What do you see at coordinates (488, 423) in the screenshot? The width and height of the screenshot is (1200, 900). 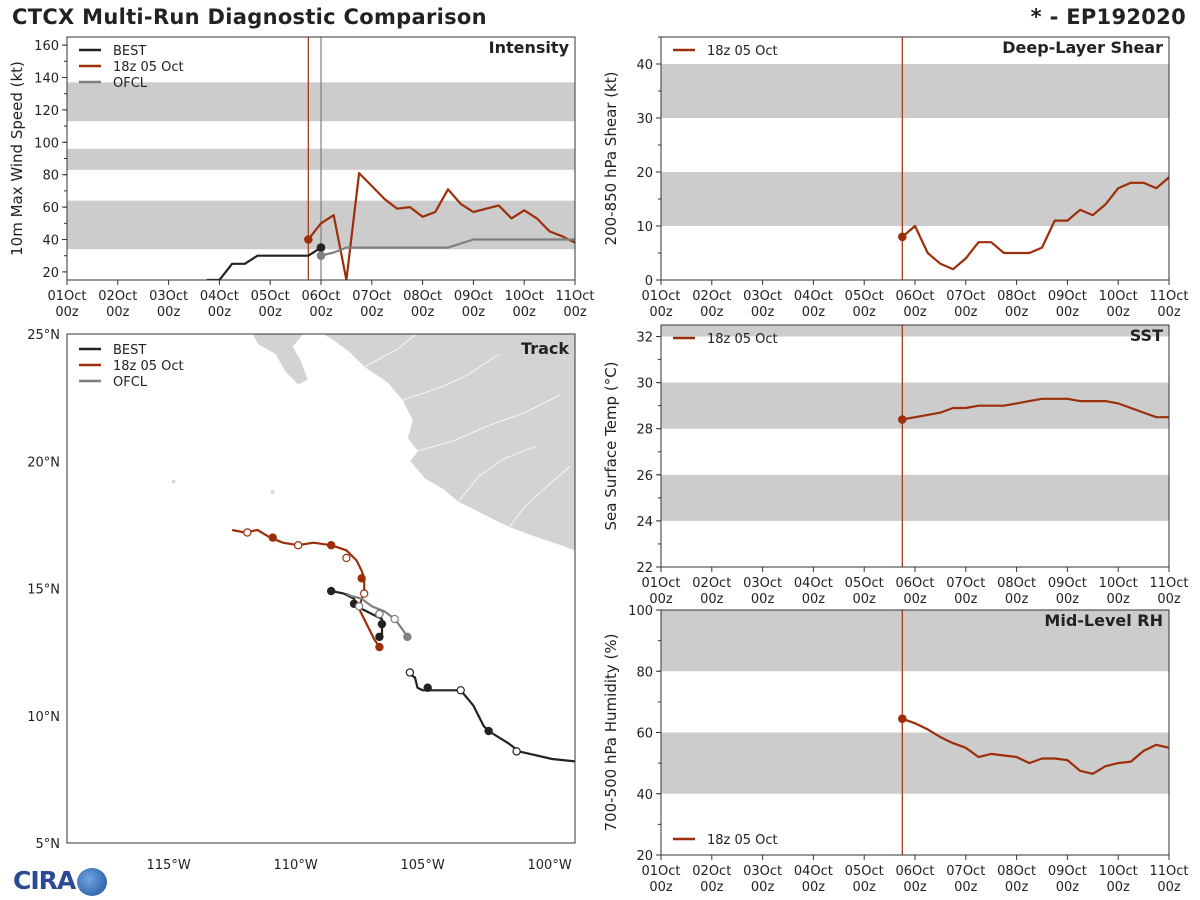 I see `state-border` at bounding box center [488, 423].